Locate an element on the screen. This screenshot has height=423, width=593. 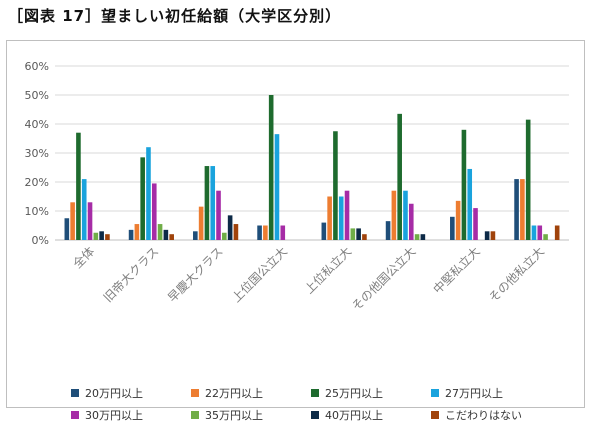
y-tick-label: 60% is located at coordinates (37, 66).